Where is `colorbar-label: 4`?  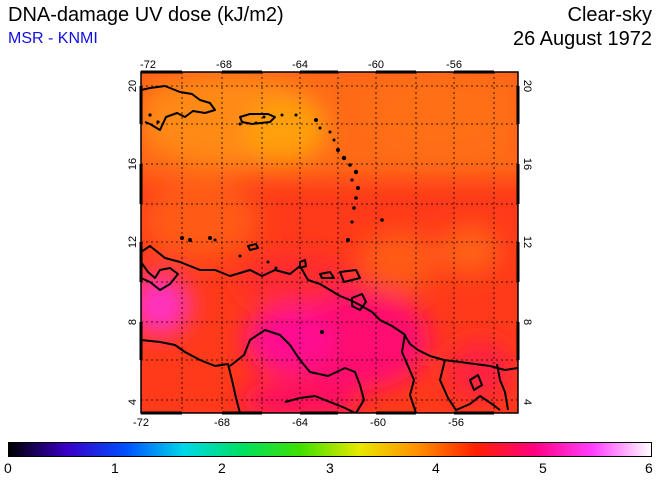 colorbar-label: 4 is located at coordinates (436, 468).